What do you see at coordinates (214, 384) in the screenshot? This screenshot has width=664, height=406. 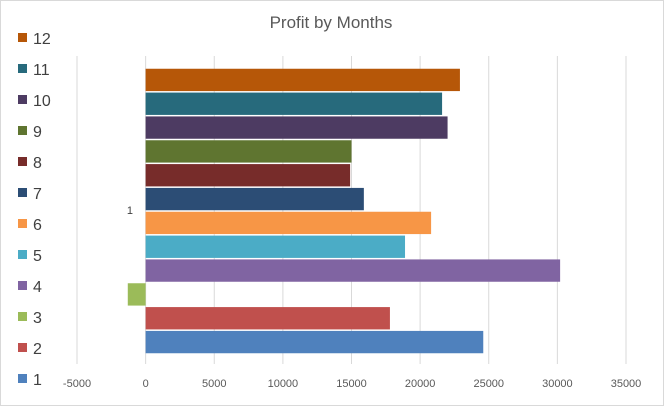 I see `x-tick-label: 5000` at bounding box center [214, 384].